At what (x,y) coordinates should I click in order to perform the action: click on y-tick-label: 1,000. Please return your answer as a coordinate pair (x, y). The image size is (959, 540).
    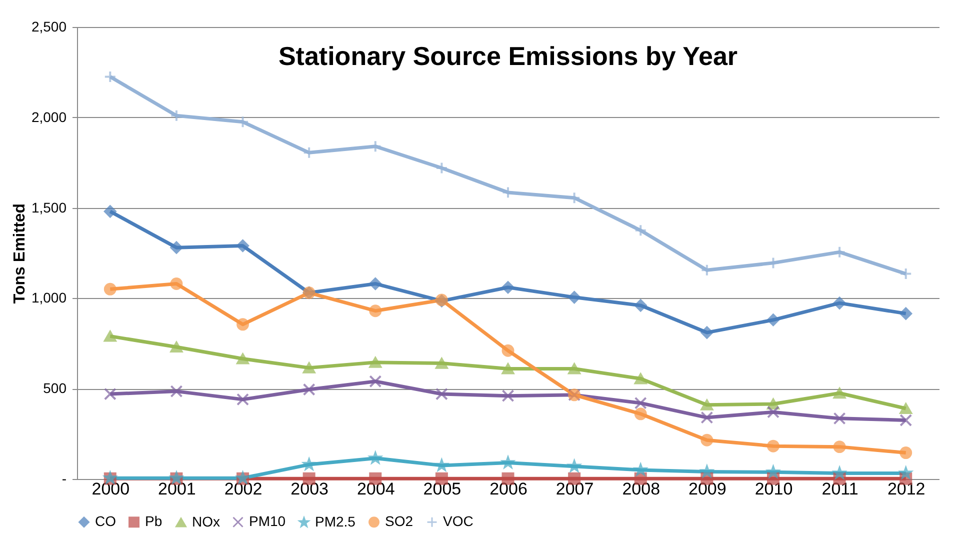
    Looking at the image, I should click on (49, 298).